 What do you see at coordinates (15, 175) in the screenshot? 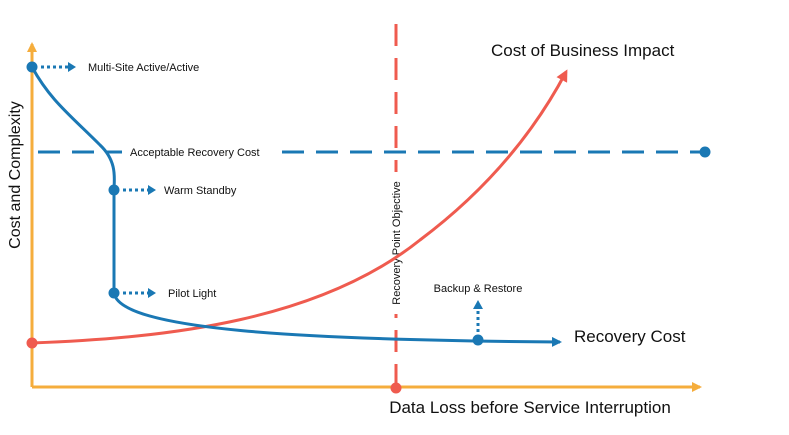
I see `y-axis-label: Cost and Complexity` at bounding box center [15, 175].